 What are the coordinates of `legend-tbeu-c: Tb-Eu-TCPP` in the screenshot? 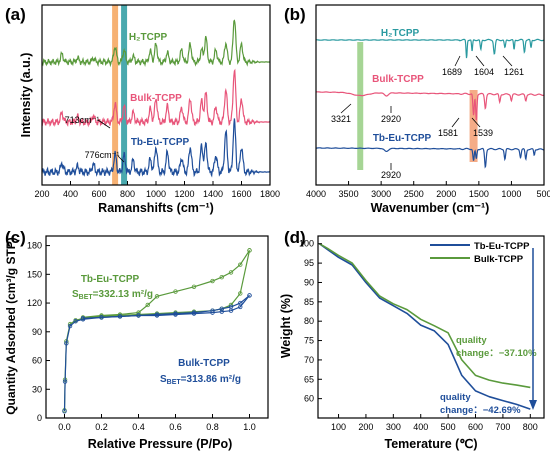 It's located at (110, 279).